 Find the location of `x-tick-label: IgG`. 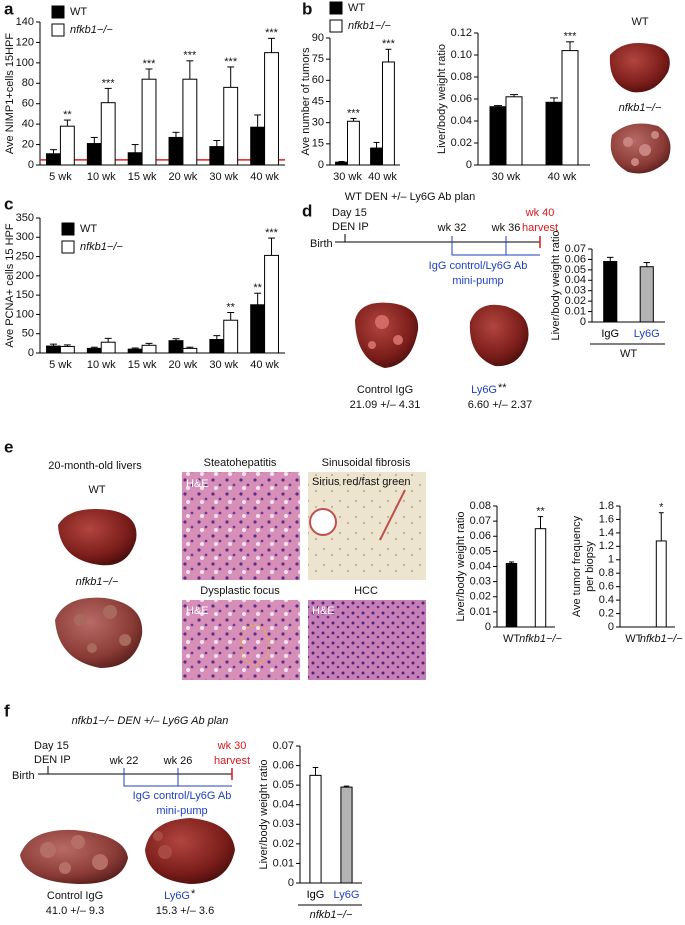

x-tick-label: IgG is located at coordinates (316, 895).